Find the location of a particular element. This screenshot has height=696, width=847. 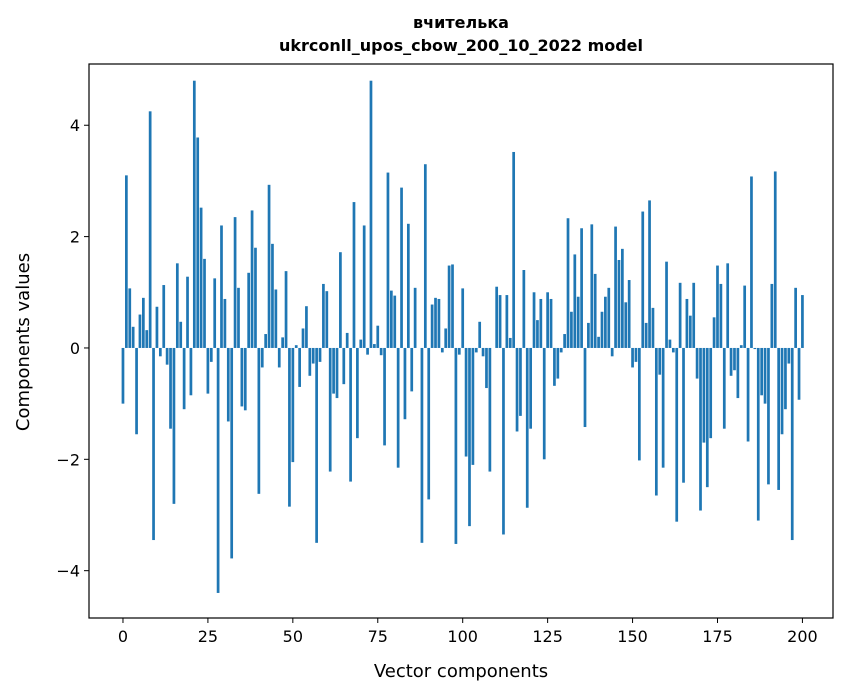

y-axis: −4 −2 0 2 4 is located at coordinates (72, 348).